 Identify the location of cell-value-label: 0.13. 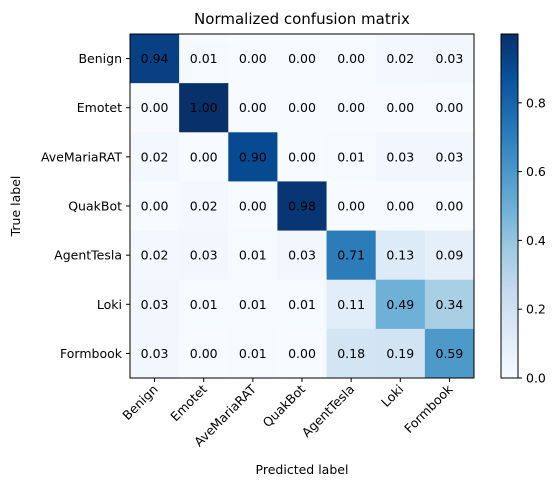
(400, 255).